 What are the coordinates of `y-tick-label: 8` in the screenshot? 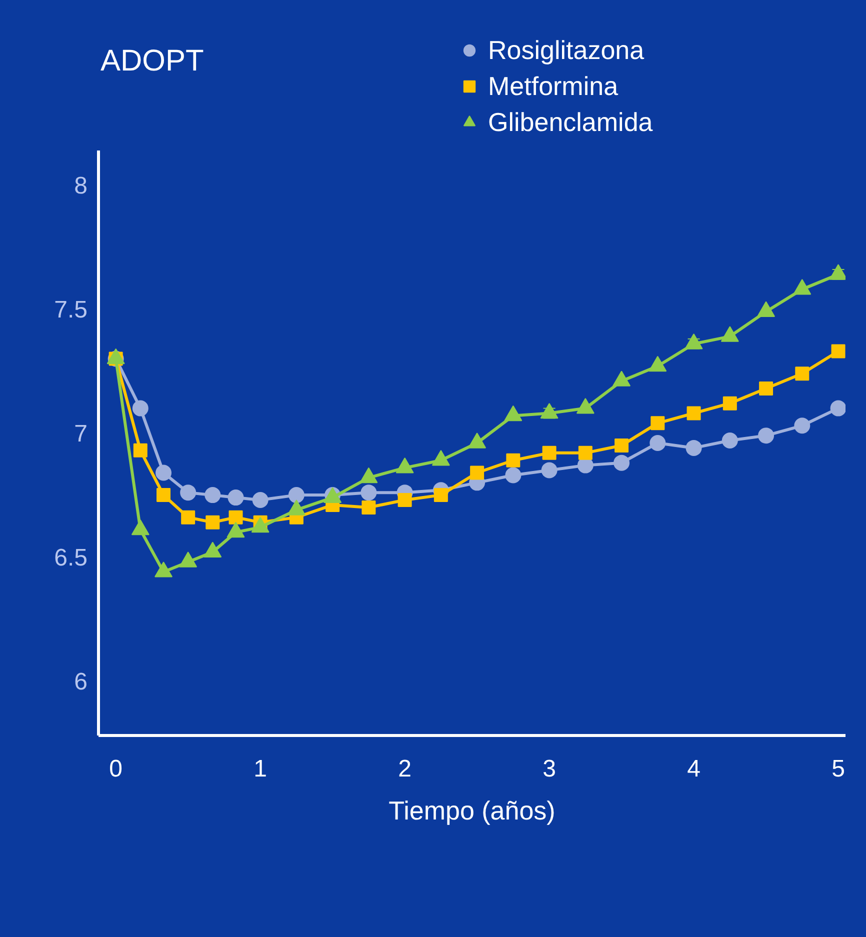 It's located at (81, 186).